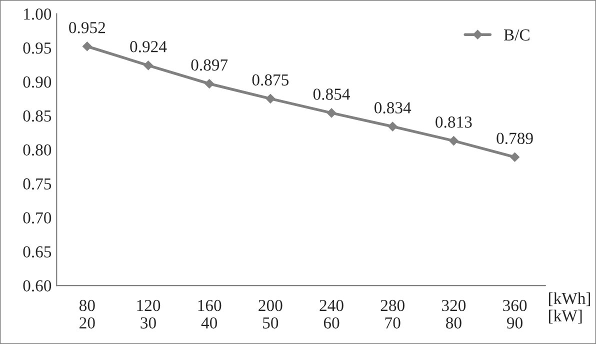 Image resolution: width=596 pixels, height=344 pixels. I want to click on y-tick-label: 0.65, so click(37, 252).